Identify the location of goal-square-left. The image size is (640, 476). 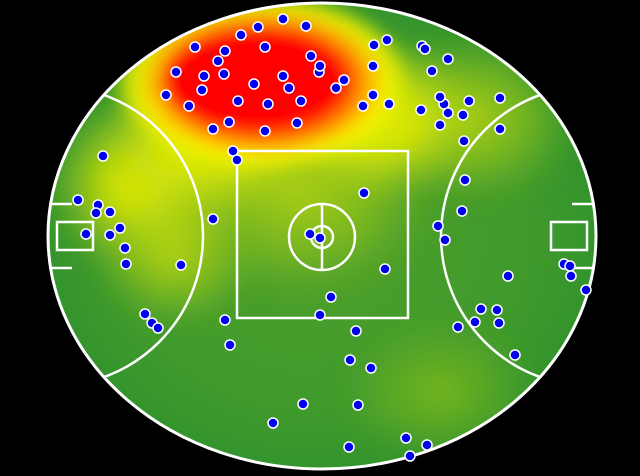
(75, 236).